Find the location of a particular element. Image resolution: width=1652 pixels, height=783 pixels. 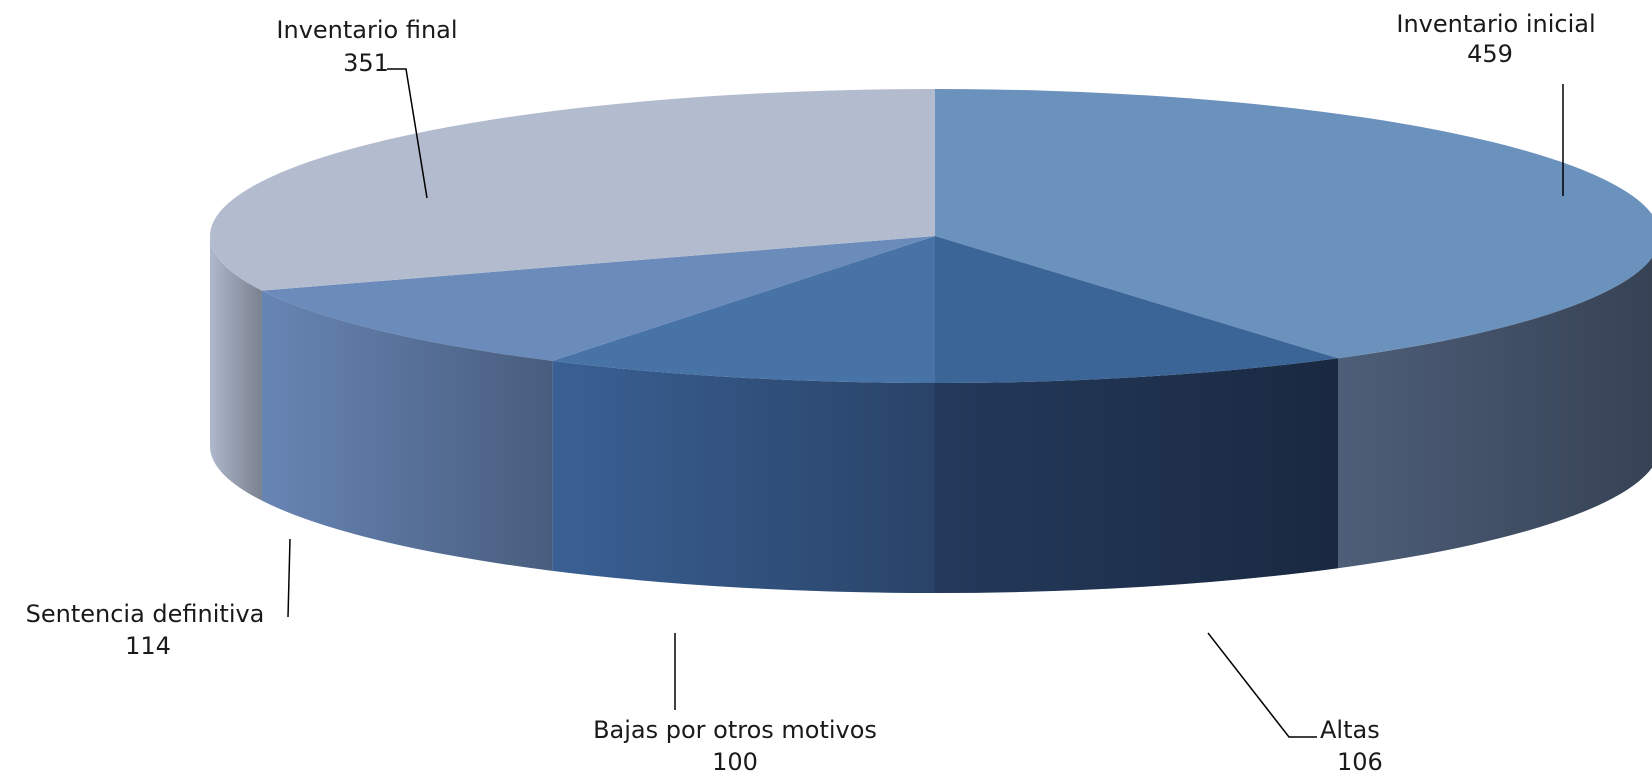

slice-label-altas: Altas 106 is located at coordinates (1351, 746).